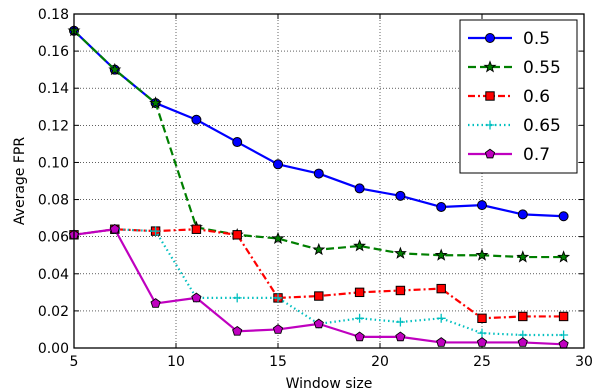 This screenshot has width=593, height=392. Describe the element at coordinates (53, 126) in the screenshot. I see `y-tick-label: 0.12` at that location.